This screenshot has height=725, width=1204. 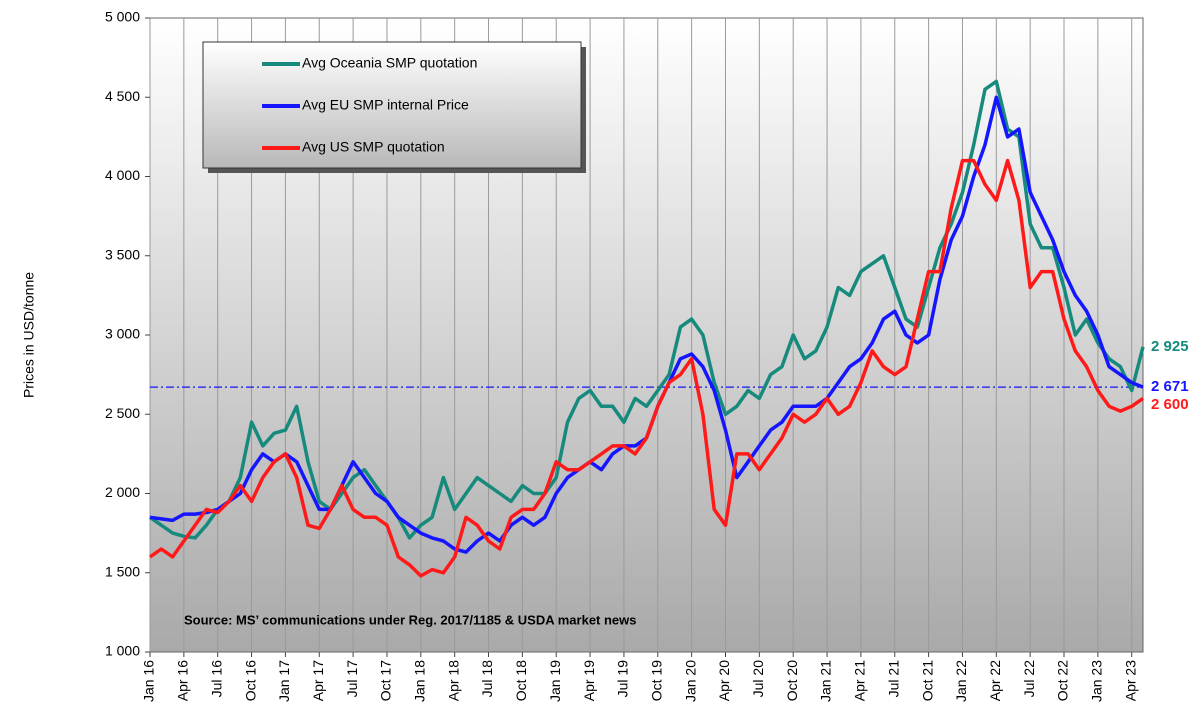 I want to click on legend-label: Avg EU SMP internal Price, so click(x=385, y=105).